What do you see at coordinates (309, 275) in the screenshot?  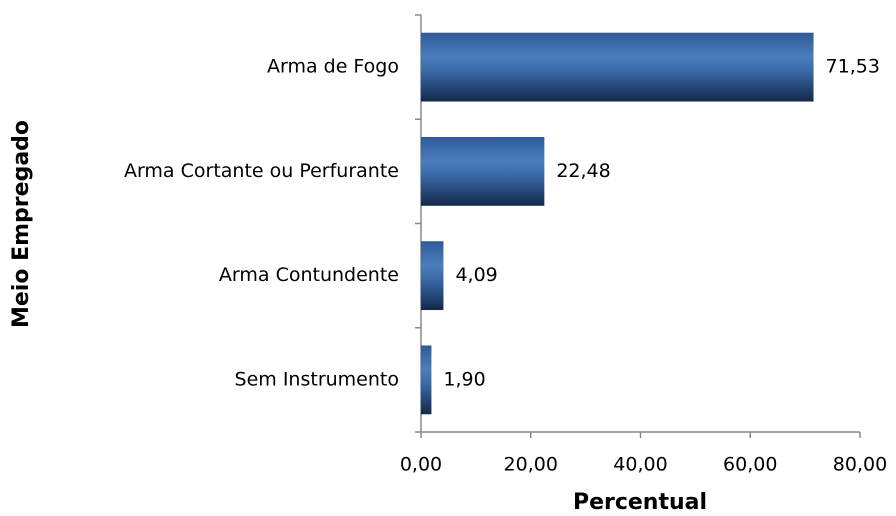 I see `y-tick-label: Arma Contundente` at bounding box center [309, 275].